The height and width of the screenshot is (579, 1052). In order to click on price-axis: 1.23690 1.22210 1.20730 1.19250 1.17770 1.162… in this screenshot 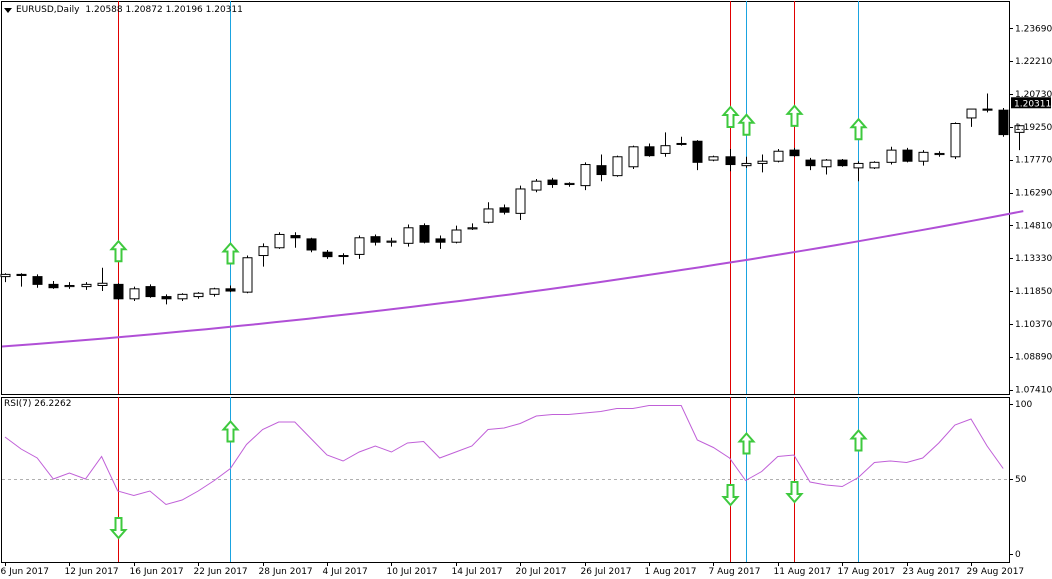, I will do `click(1030, 210)`.